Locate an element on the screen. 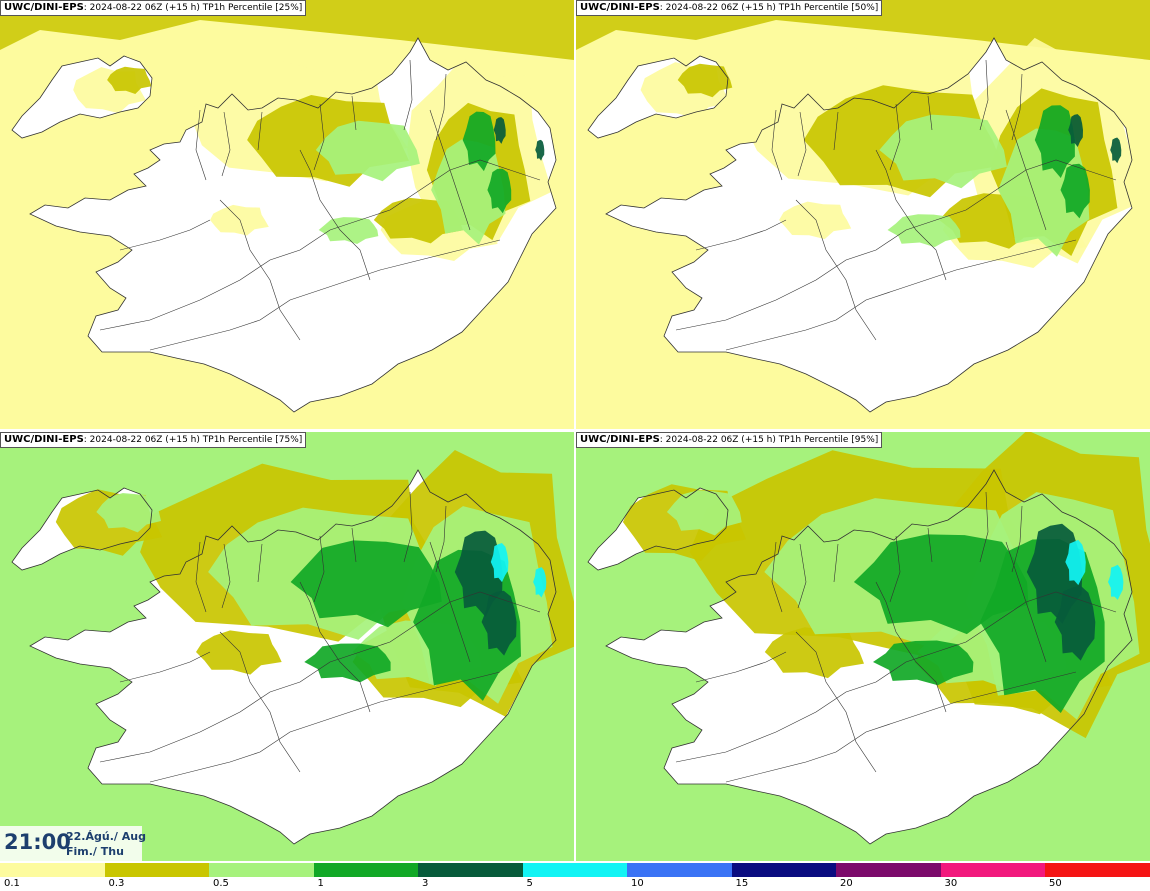 The width and height of the screenshot is (1150, 891). legend-label: 0.3 is located at coordinates (116, 883).